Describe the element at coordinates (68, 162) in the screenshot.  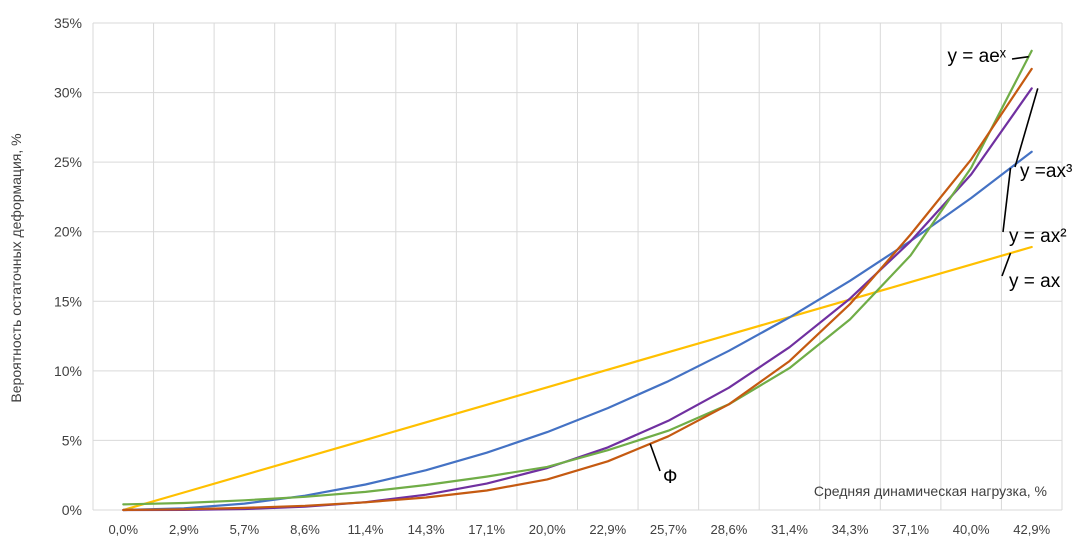
I see `y-tick-label: 25%` at that location.